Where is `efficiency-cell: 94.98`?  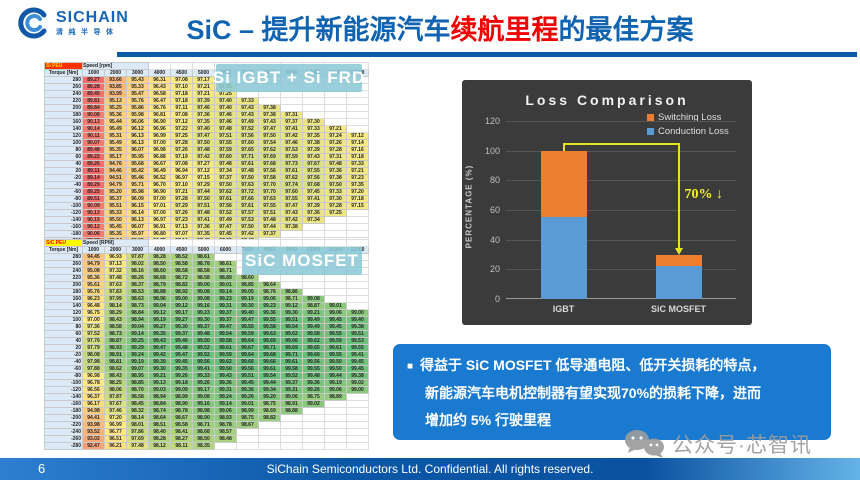
efficiency-cell: 94.98 is located at coordinates (93, 411).